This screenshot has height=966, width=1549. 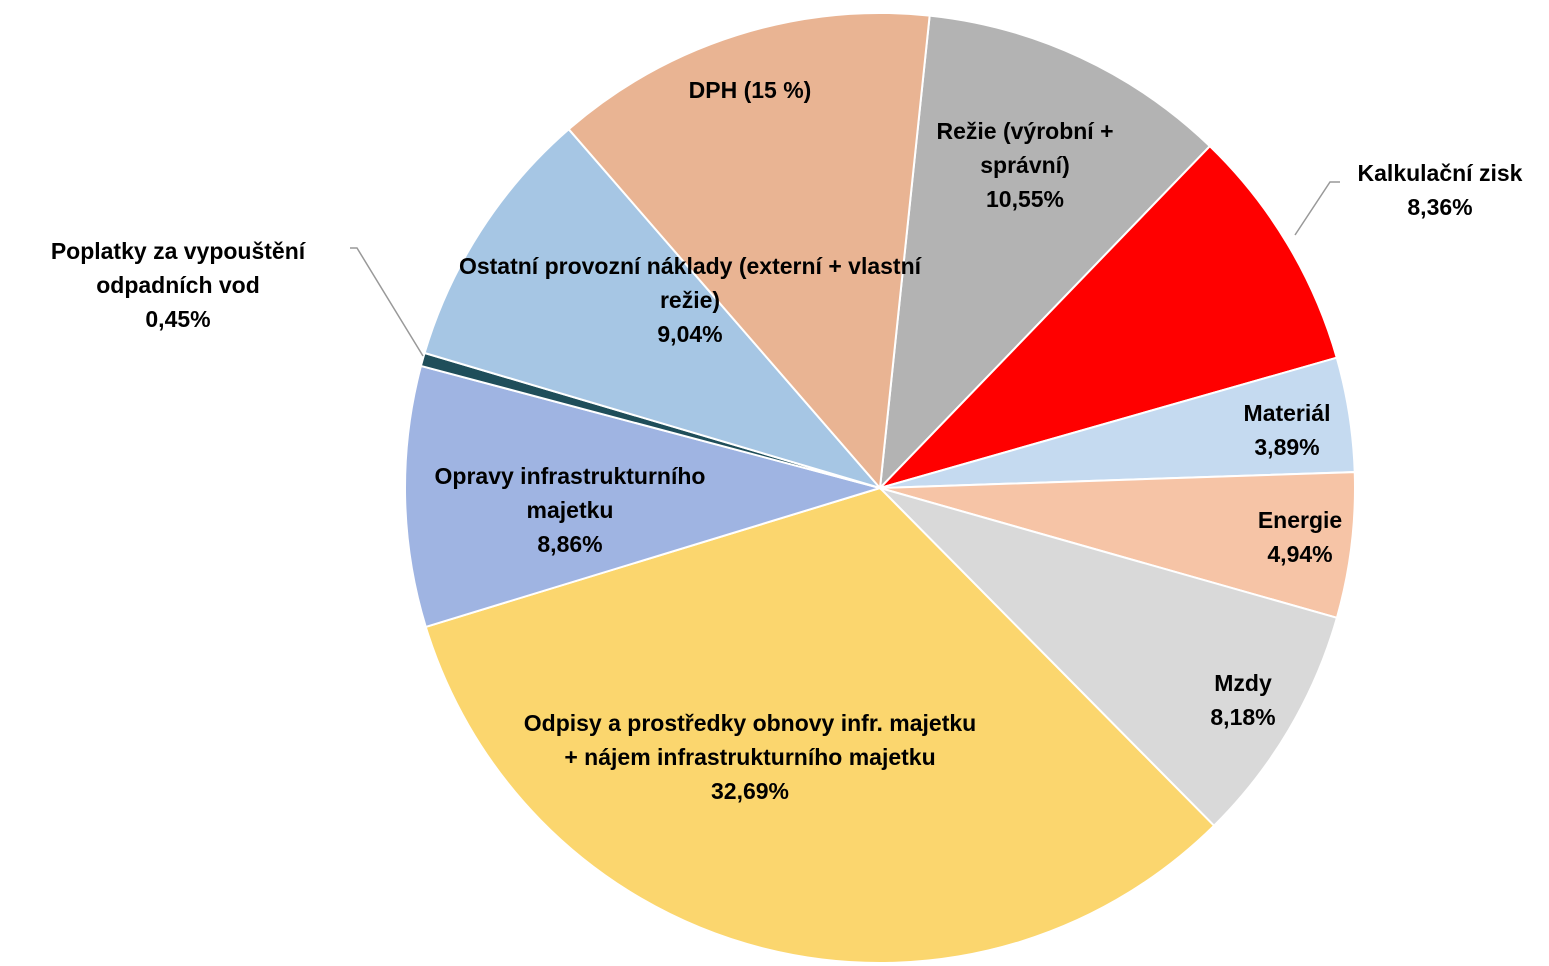 I want to click on slice-label: DPH (15 %), so click(x=750, y=90).